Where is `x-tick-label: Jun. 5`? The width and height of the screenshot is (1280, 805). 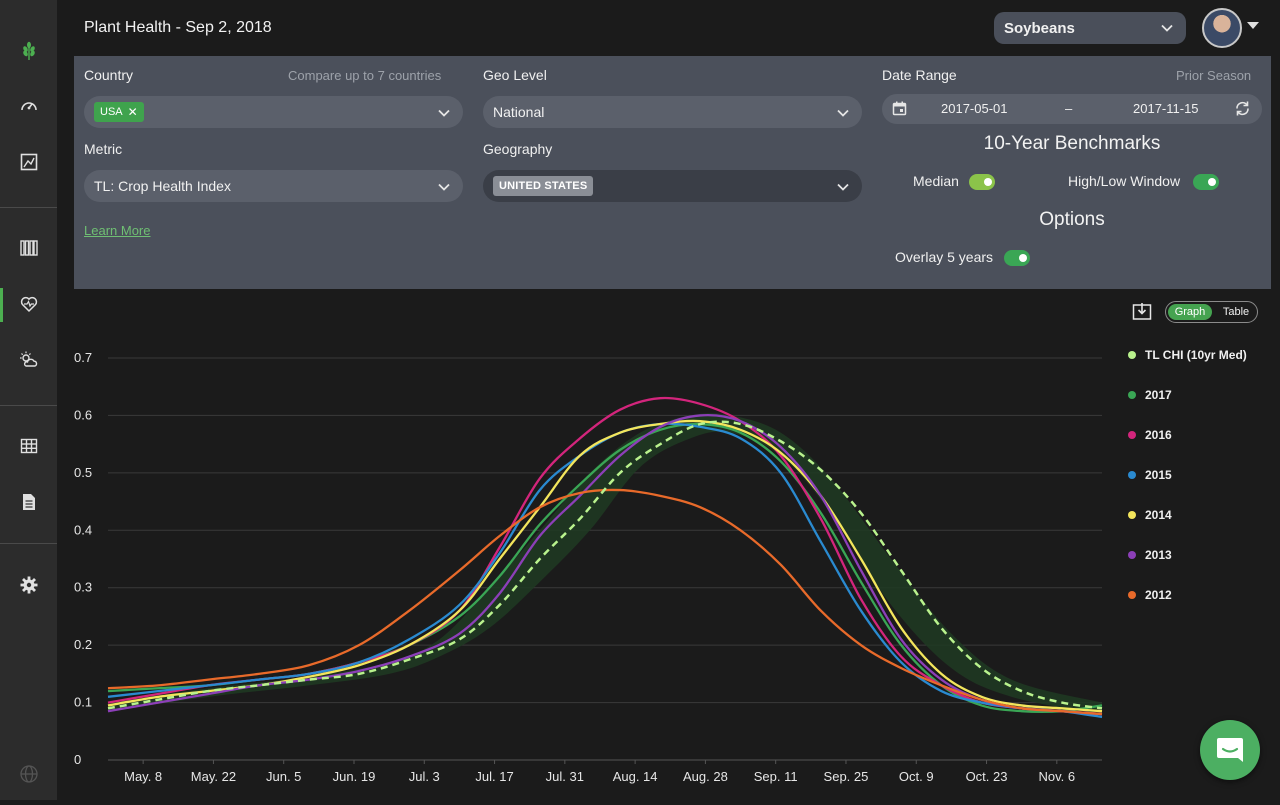
x-tick-label: Jun. 5 is located at coordinates (283, 776).